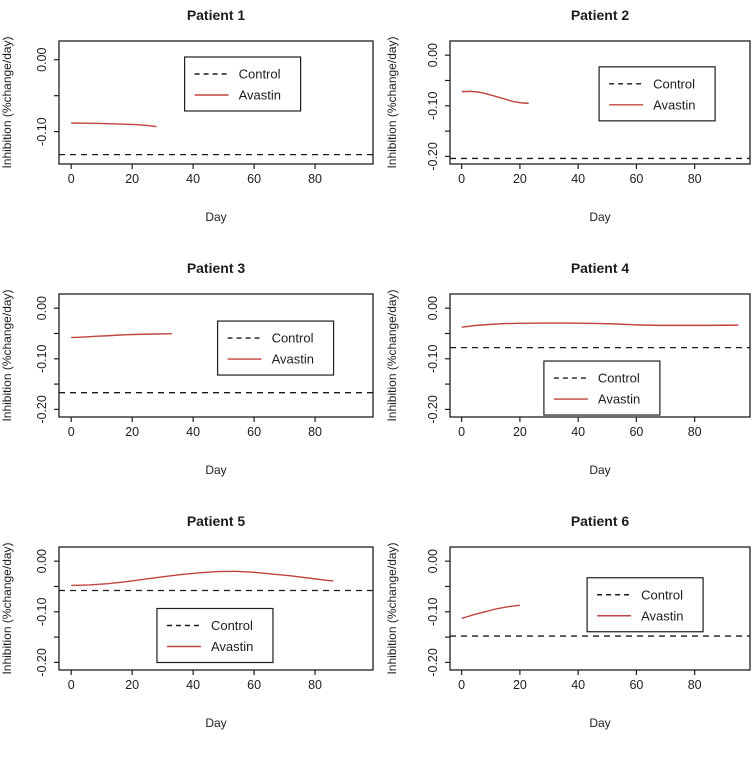  Describe the element at coordinates (600, 268) in the screenshot. I see `chart-title: Patient 4` at that location.